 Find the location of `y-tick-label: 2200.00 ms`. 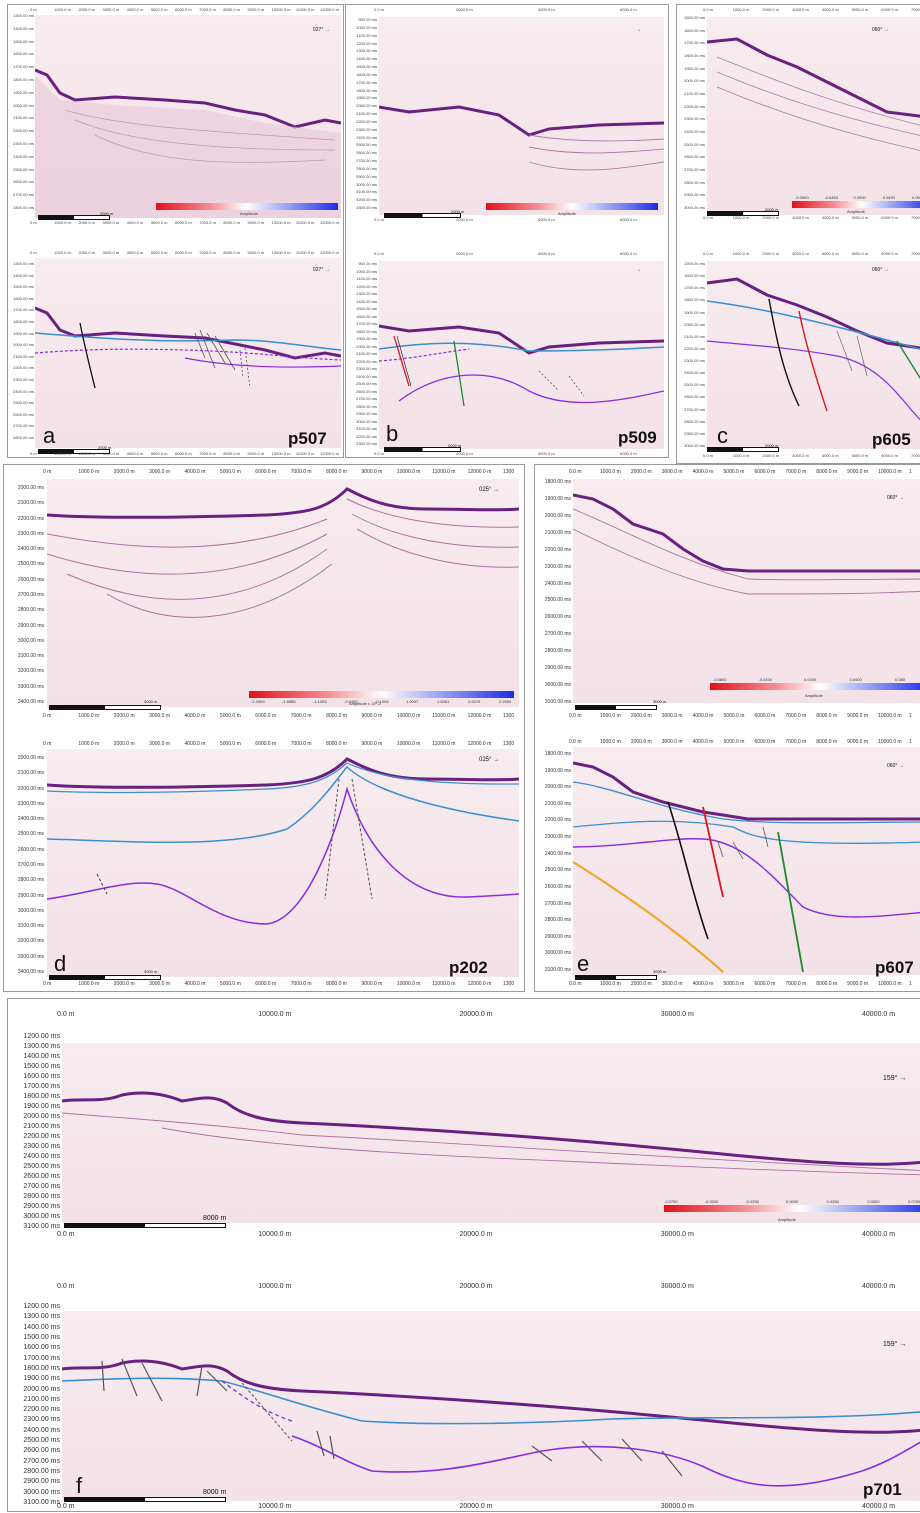

y-tick-label: 2200.00 ms is located at coordinates (30, 518).